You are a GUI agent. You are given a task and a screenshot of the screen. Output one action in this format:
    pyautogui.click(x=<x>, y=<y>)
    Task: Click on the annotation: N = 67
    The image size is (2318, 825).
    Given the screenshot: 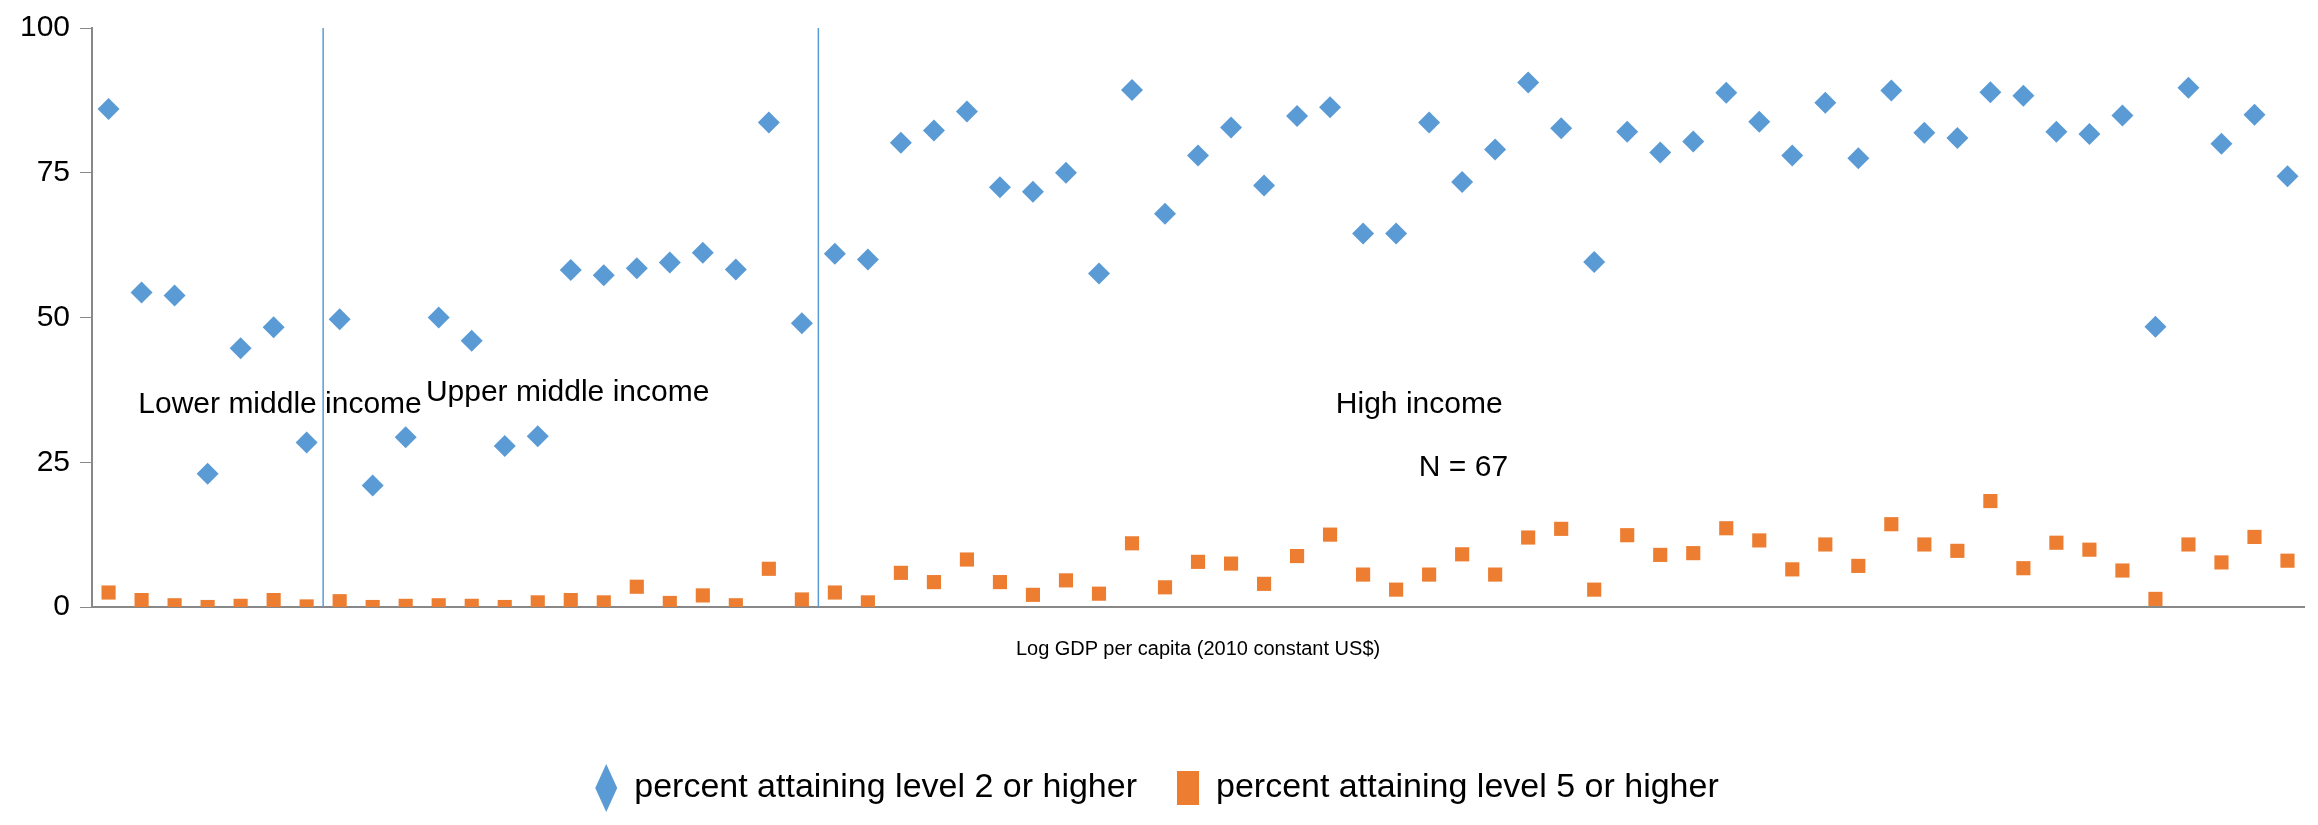 What is the action you would take?
    pyautogui.click(x=1463, y=466)
    